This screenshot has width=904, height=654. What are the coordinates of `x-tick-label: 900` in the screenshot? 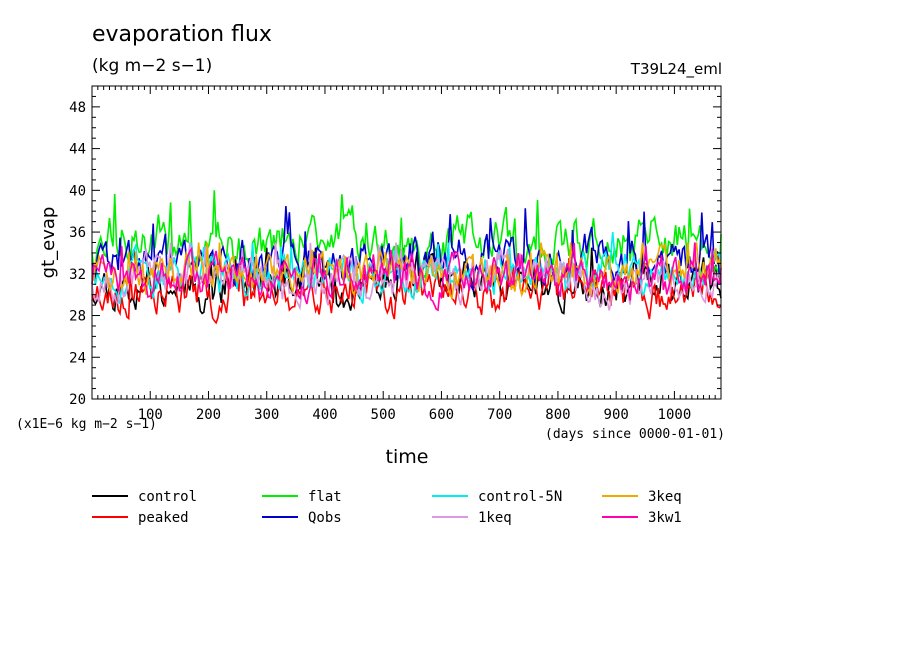 It's located at (616, 415).